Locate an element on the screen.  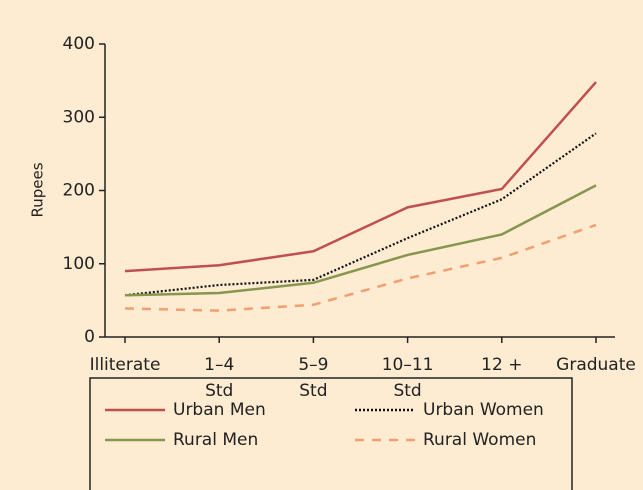
x-tick-label: 10–11 is located at coordinates (408, 365).